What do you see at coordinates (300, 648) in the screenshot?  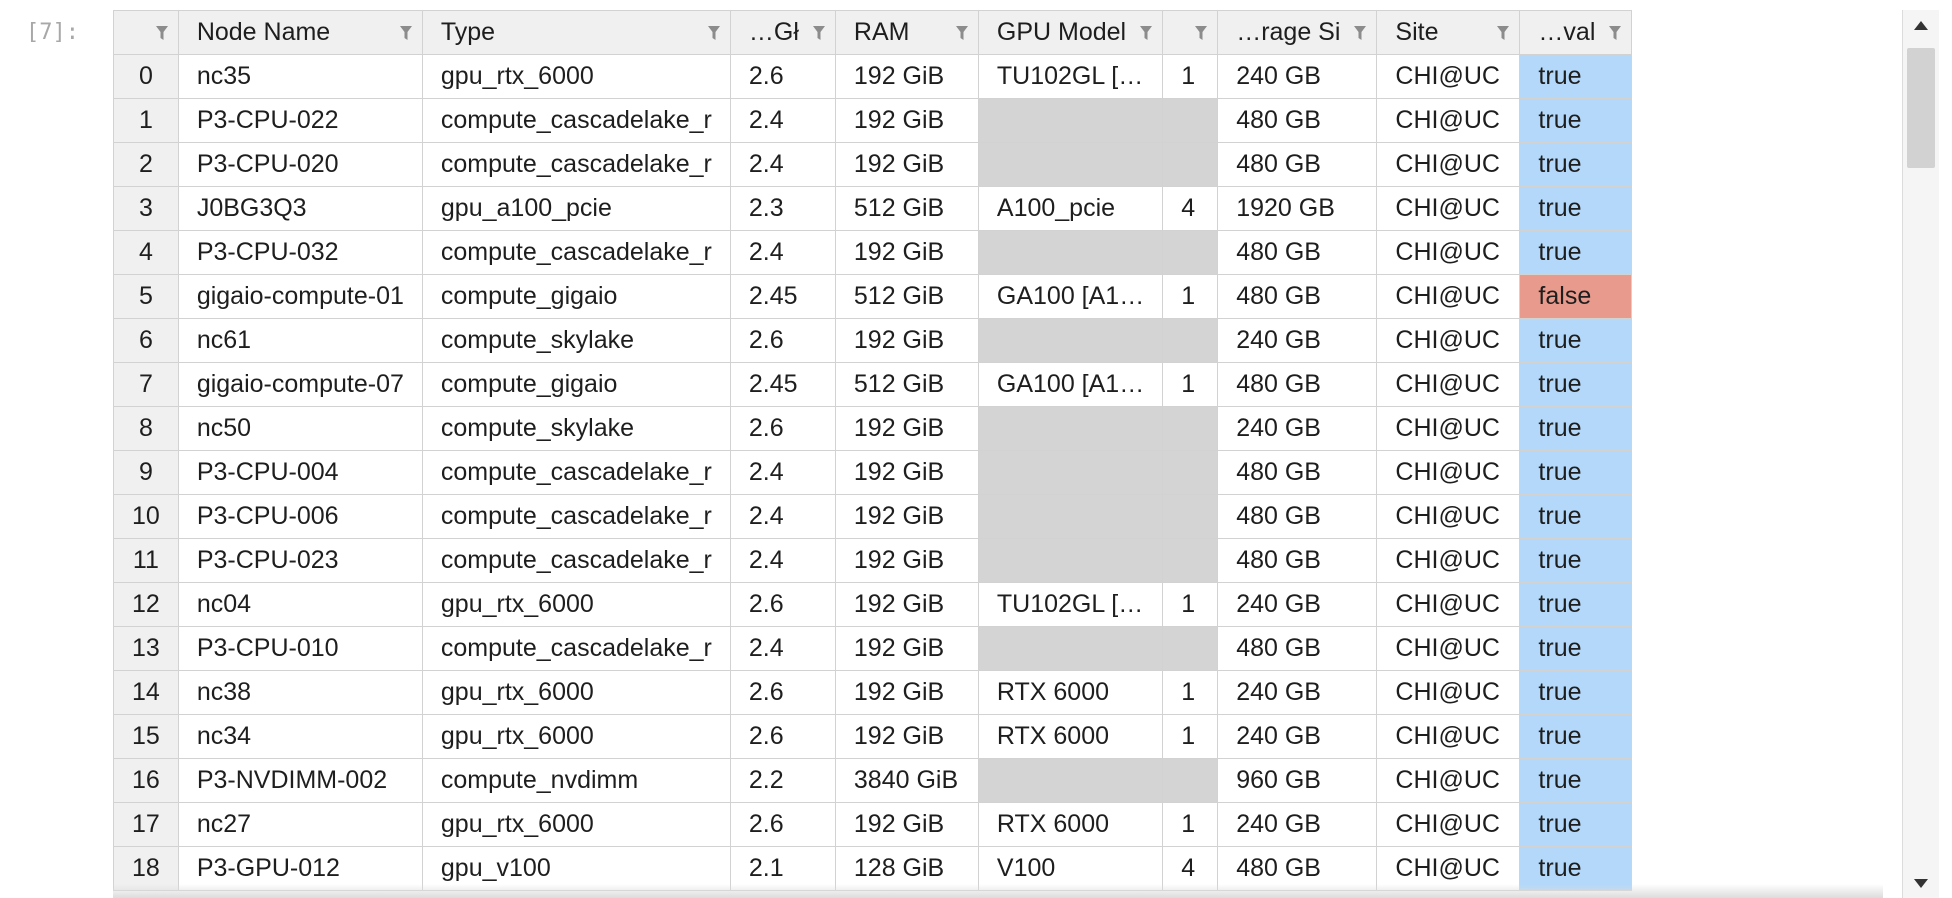 I see `table-cell: P3-CPU-010` at bounding box center [300, 648].